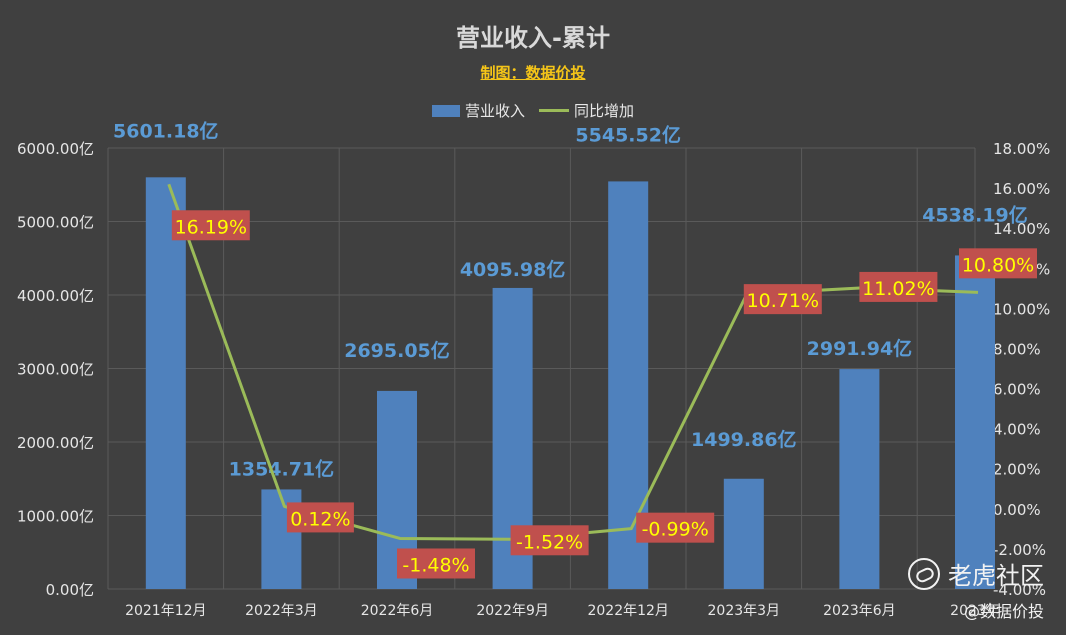 The width and height of the screenshot is (1066, 635). I want to click on pct-data-label: 0.12%, so click(320, 519).